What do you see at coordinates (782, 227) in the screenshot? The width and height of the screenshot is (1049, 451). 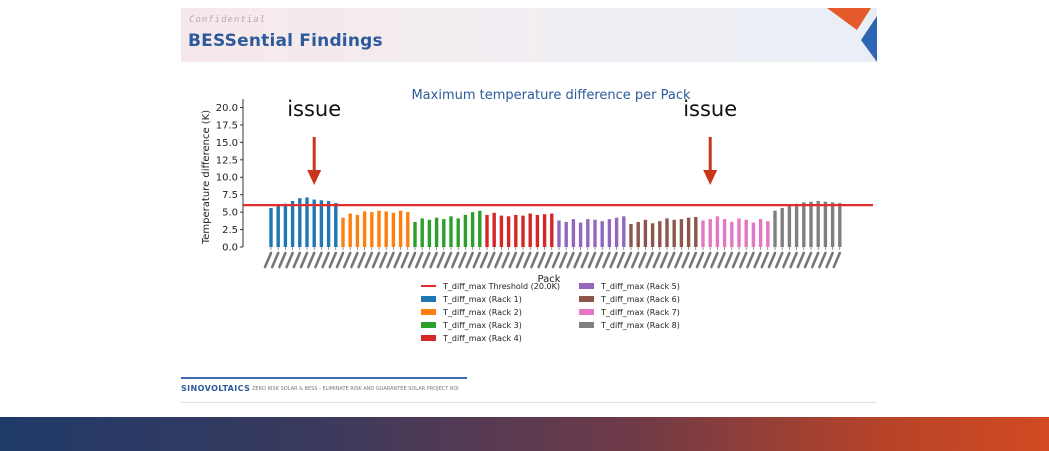 I see `bar-rack8-pack2` at bounding box center [782, 227].